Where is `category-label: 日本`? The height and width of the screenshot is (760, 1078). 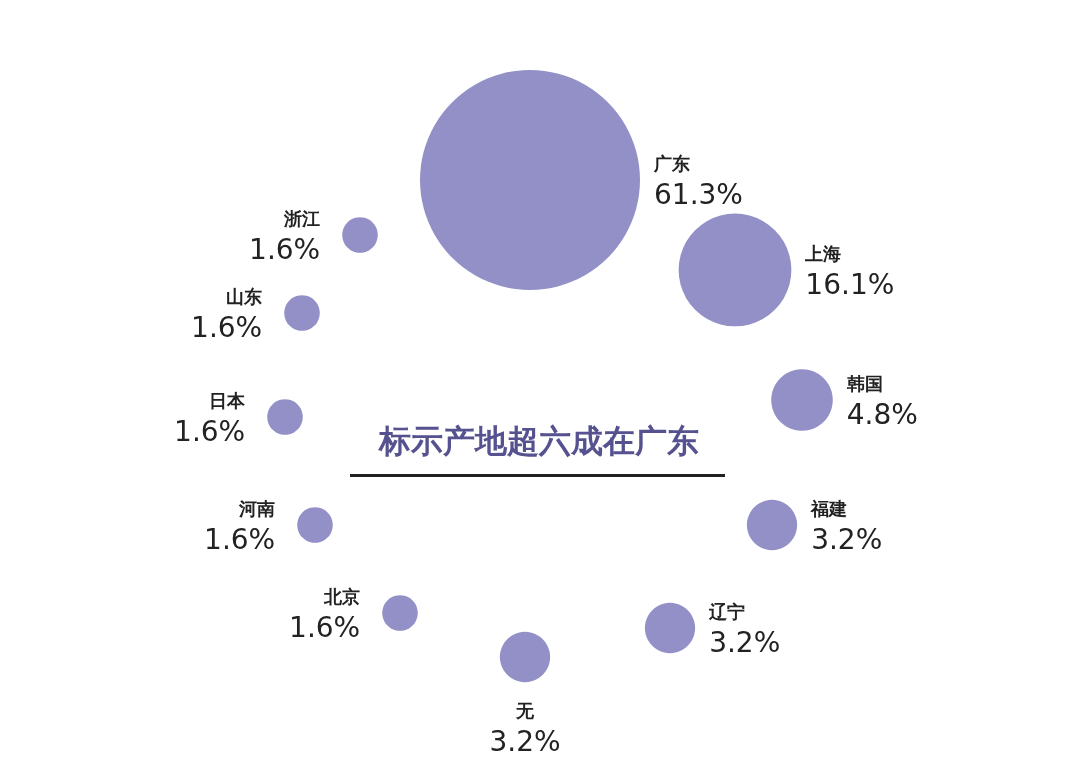
category-label: 日本 is located at coordinates (228, 400).